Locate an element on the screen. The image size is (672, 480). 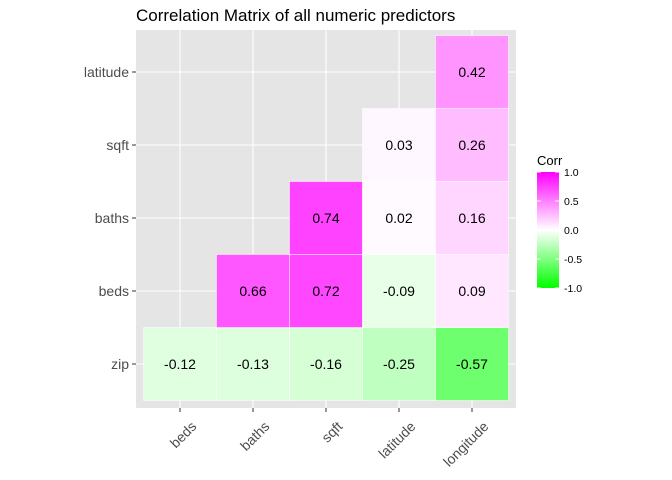
legend-title: Corr is located at coordinates (550, 160).